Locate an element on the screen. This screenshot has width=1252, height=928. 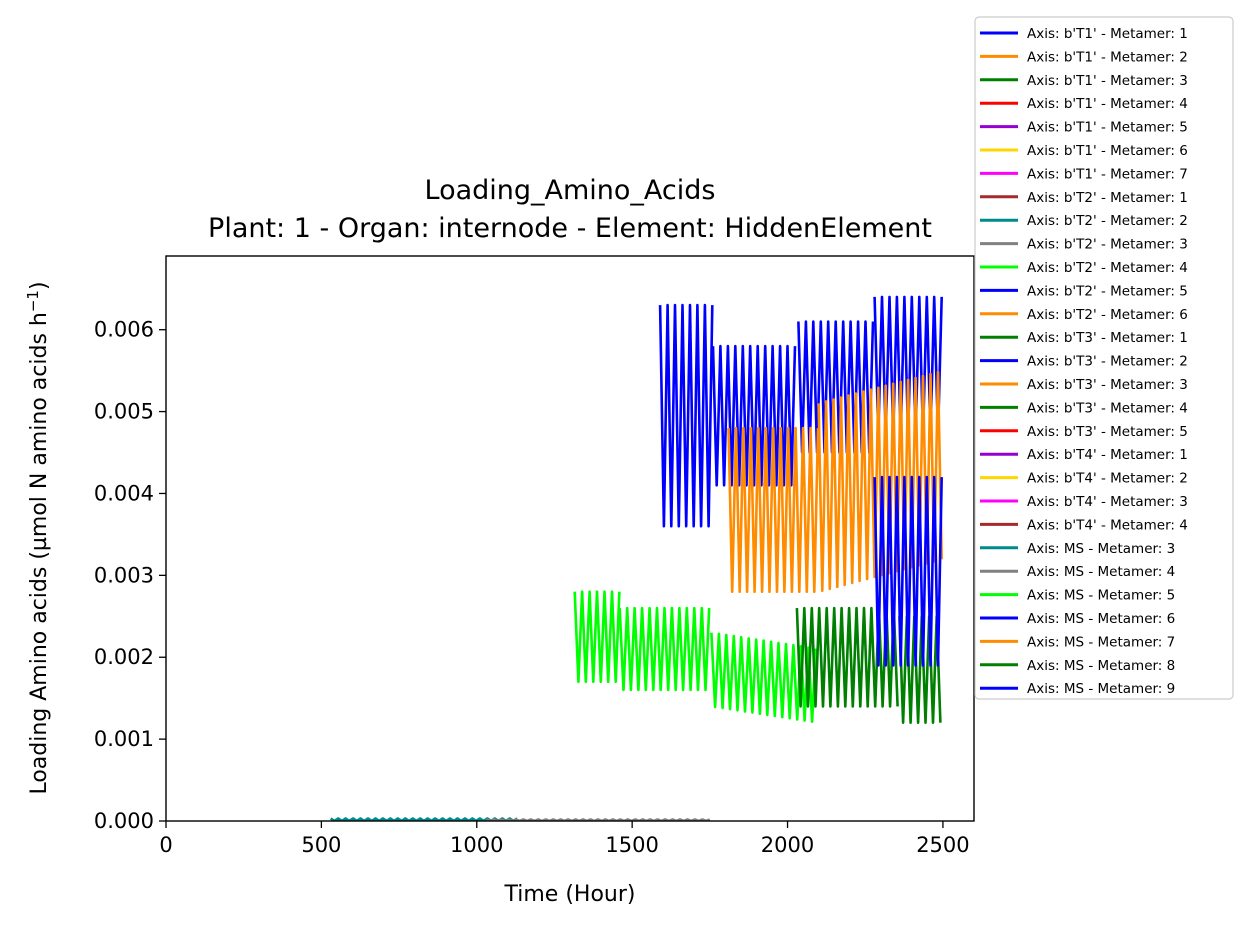
legend-label: Axis: b'T3' - Metamer: 3 is located at coordinates (1107, 385).